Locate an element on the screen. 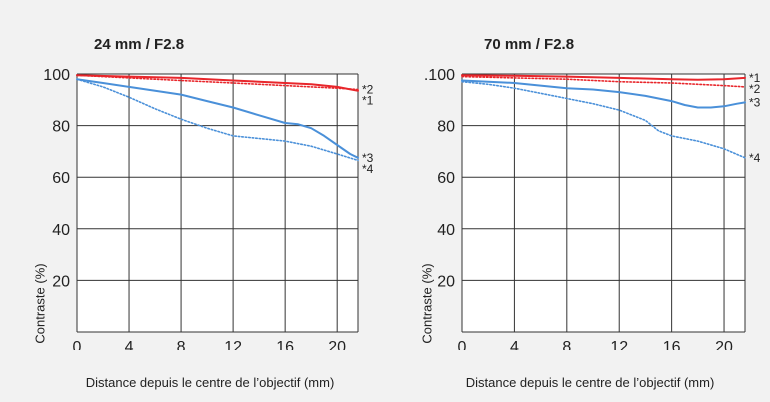 The image size is (770, 402). y-tick-label: 100 is located at coordinates (56, 75).